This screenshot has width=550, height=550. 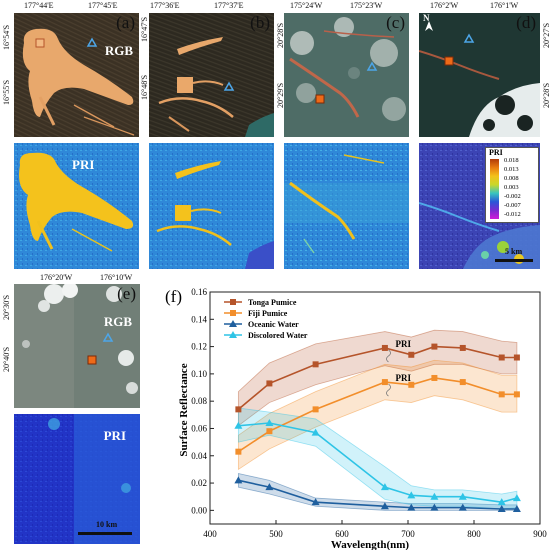 I want to click on panel-label-b: (b), so click(x=260, y=22).